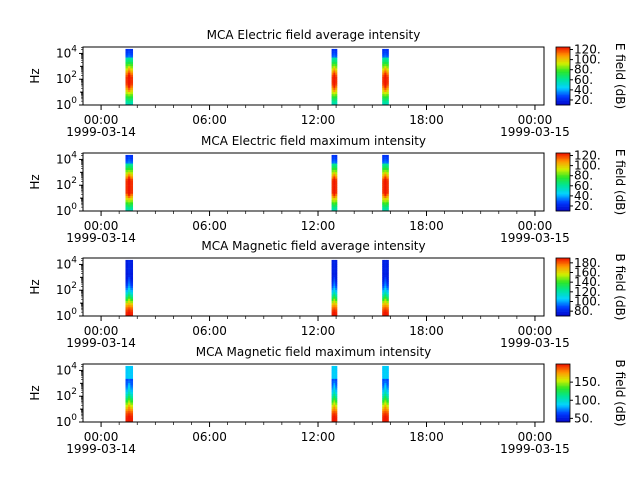 Image resolution: width=640 pixels, height=480 pixels. Describe the element at coordinates (209, 226) in the screenshot. I see `x-tick-label: 06:00` at that location.